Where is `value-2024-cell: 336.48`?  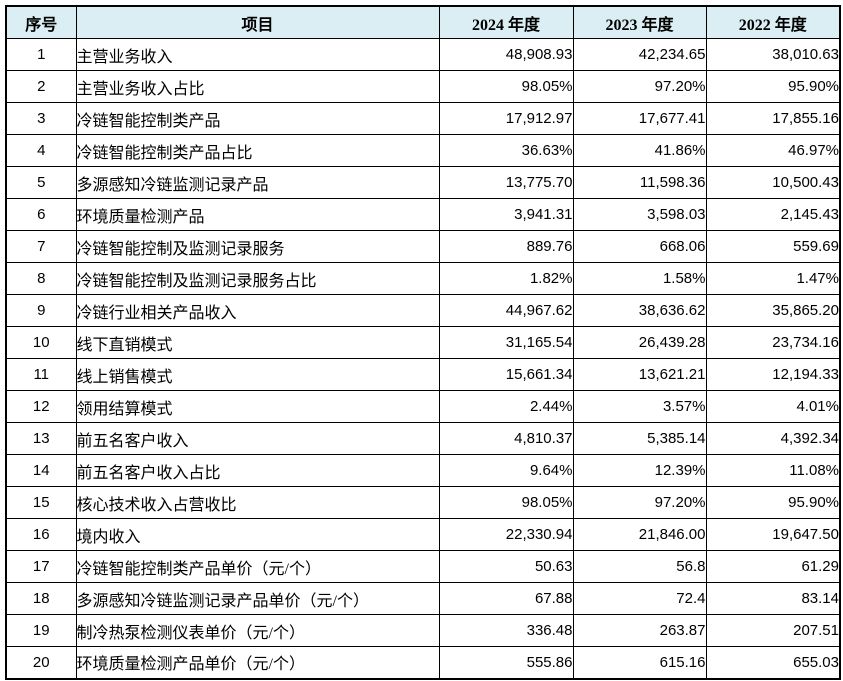
value-2024-cell: 336.48 is located at coordinates (506, 630).